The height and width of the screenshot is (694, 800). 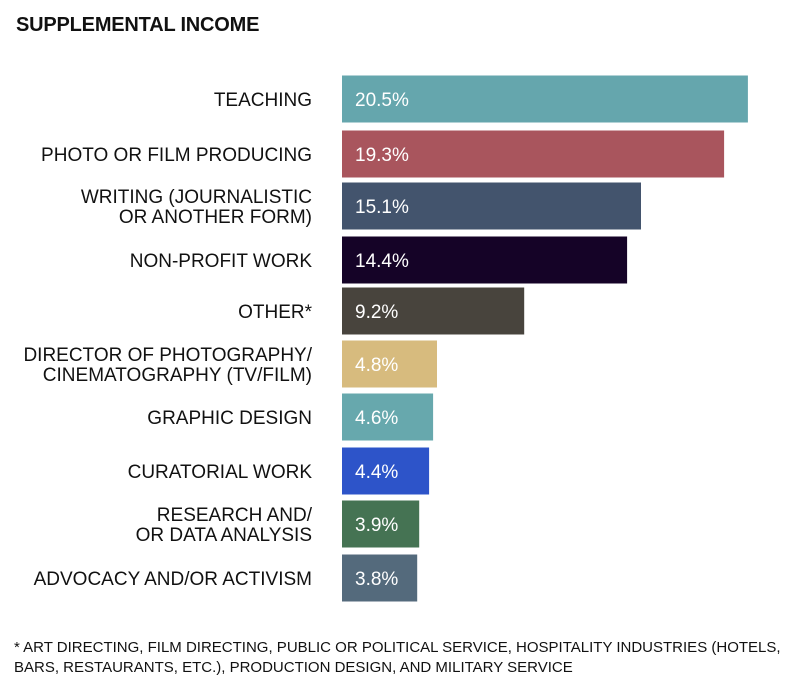 I want to click on value-label-5: 4.8%, so click(x=376, y=365).